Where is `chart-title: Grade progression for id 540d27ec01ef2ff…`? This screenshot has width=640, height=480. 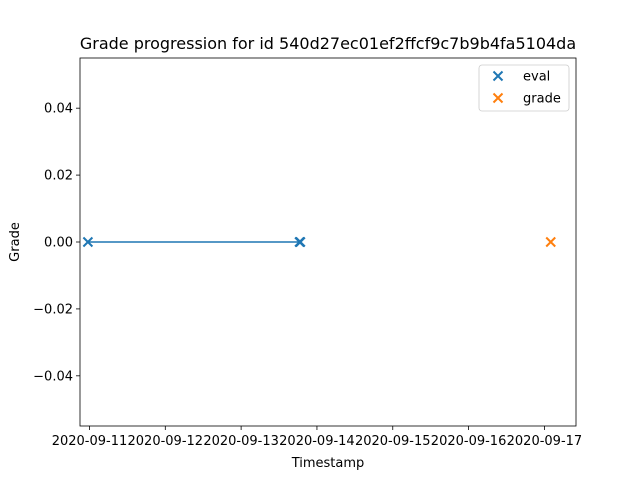
chart-title: Grade progression for id 540d27ec01ef2ff… is located at coordinates (328, 43).